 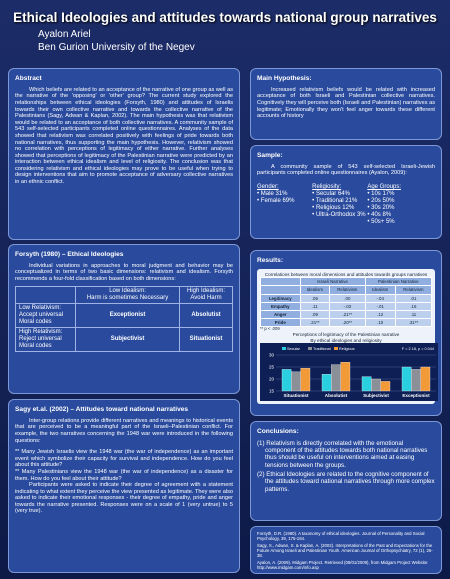 I want to click on cell: Low Idealism: Harm is sometimes Necessary, so click(x=128, y=294).